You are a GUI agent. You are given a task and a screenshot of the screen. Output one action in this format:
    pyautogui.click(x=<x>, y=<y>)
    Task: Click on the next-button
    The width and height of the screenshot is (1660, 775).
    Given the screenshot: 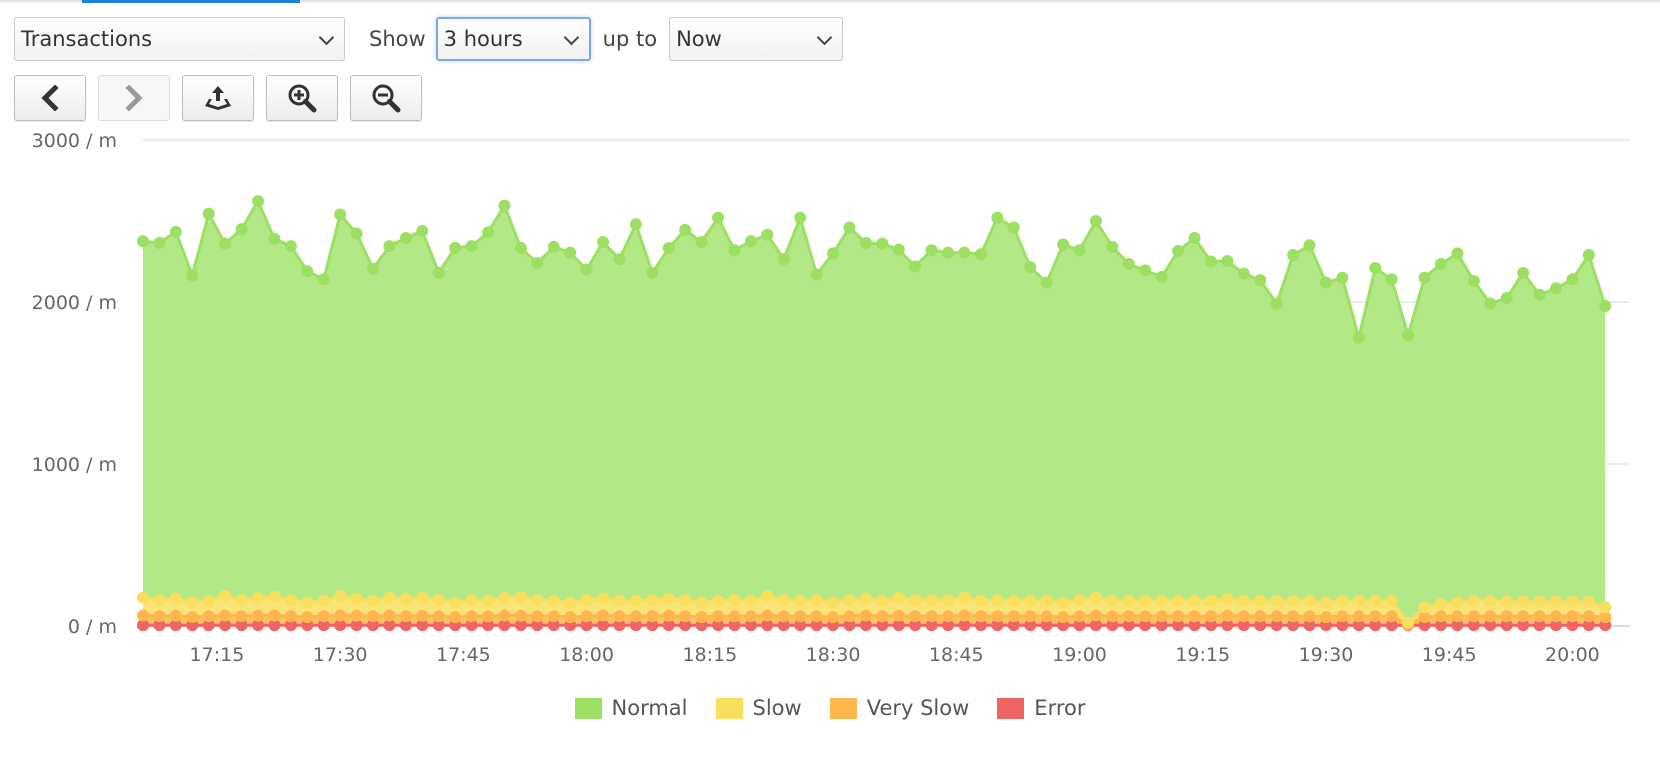 What is the action you would take?
    pyautogui.click(x=134, y=98)
    